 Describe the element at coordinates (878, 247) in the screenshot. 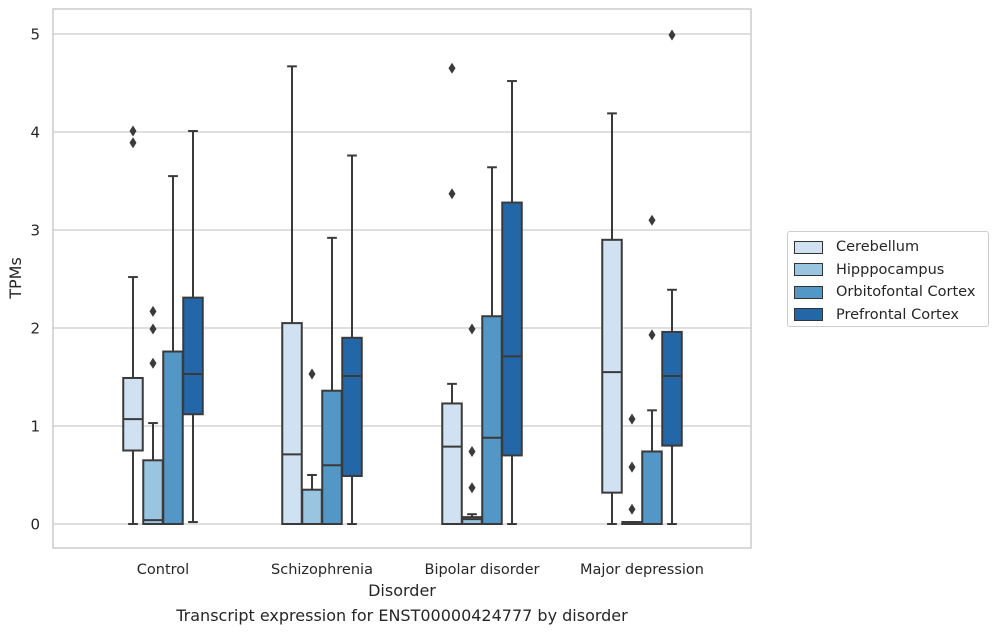

I see `legend-label: Cerebellum` at that location.